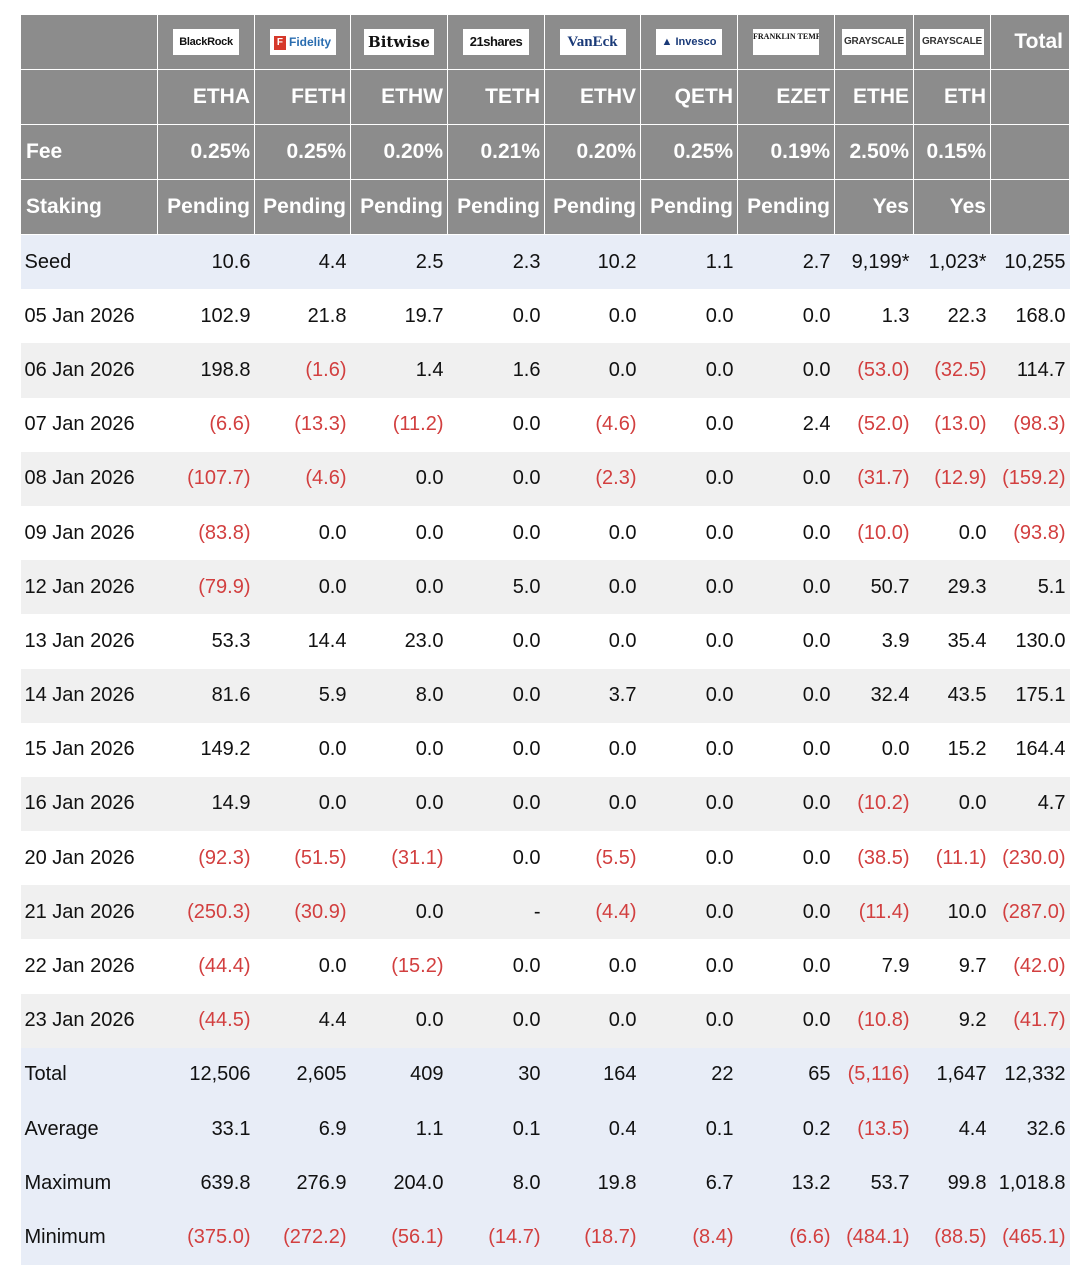 The image size is (1086, 1280). Describe the element at coordinates (874, 478) in the screenshot. I see `flow-value-cell: (31.7)` at that location.